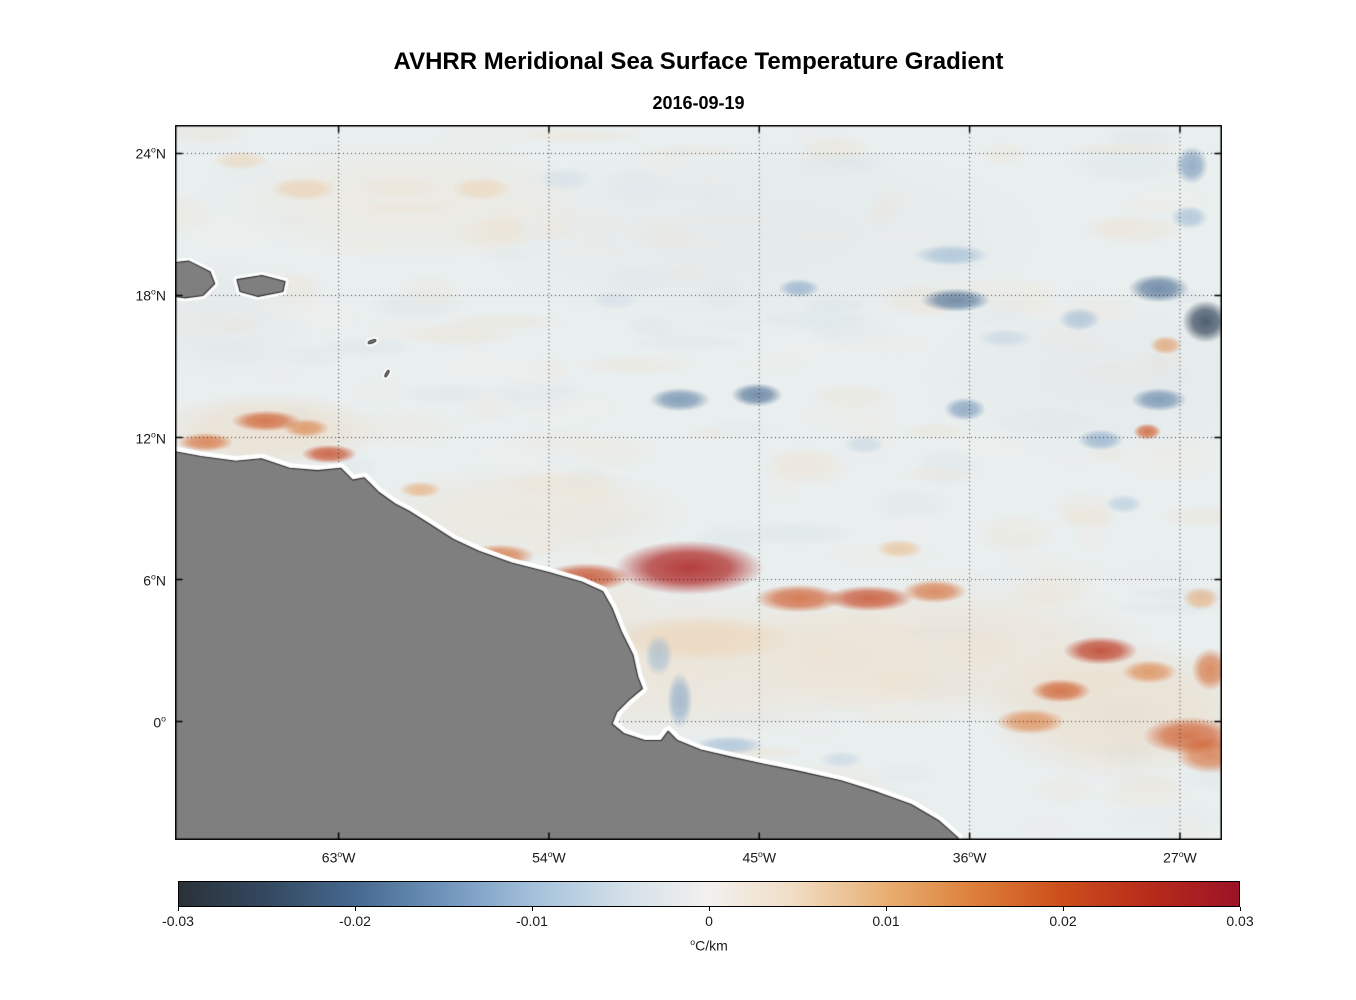 The image size is (1356, 1000). I want to click on colorbar-tick-label: -0.01, so click(532, 921).